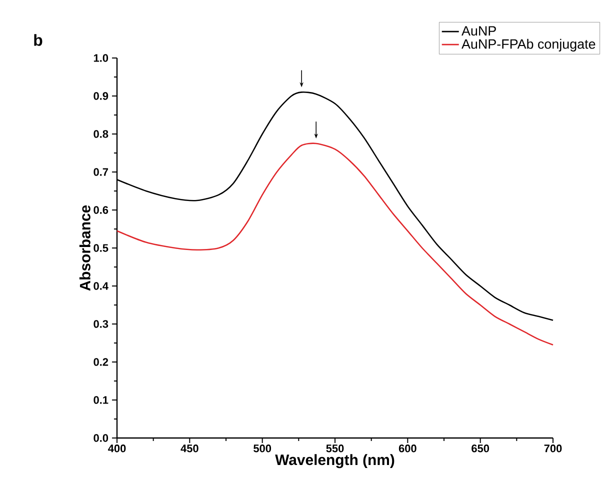 This screenshot has height=477, width=605. Describe the element at coordinates (38, 40) in the screenshot. I see `text: b` at that location.